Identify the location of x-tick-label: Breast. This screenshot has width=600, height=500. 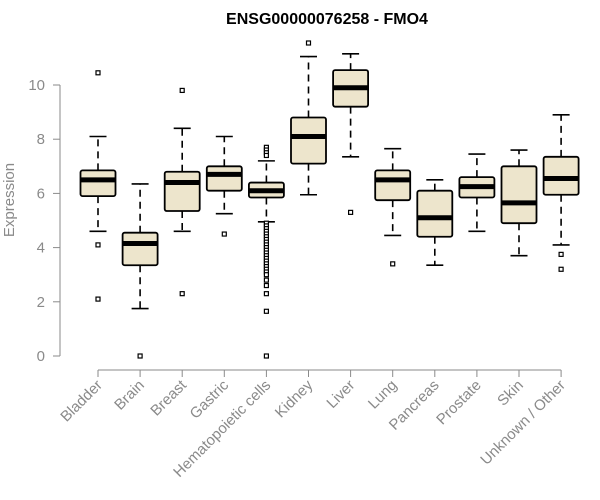
(168, 397).